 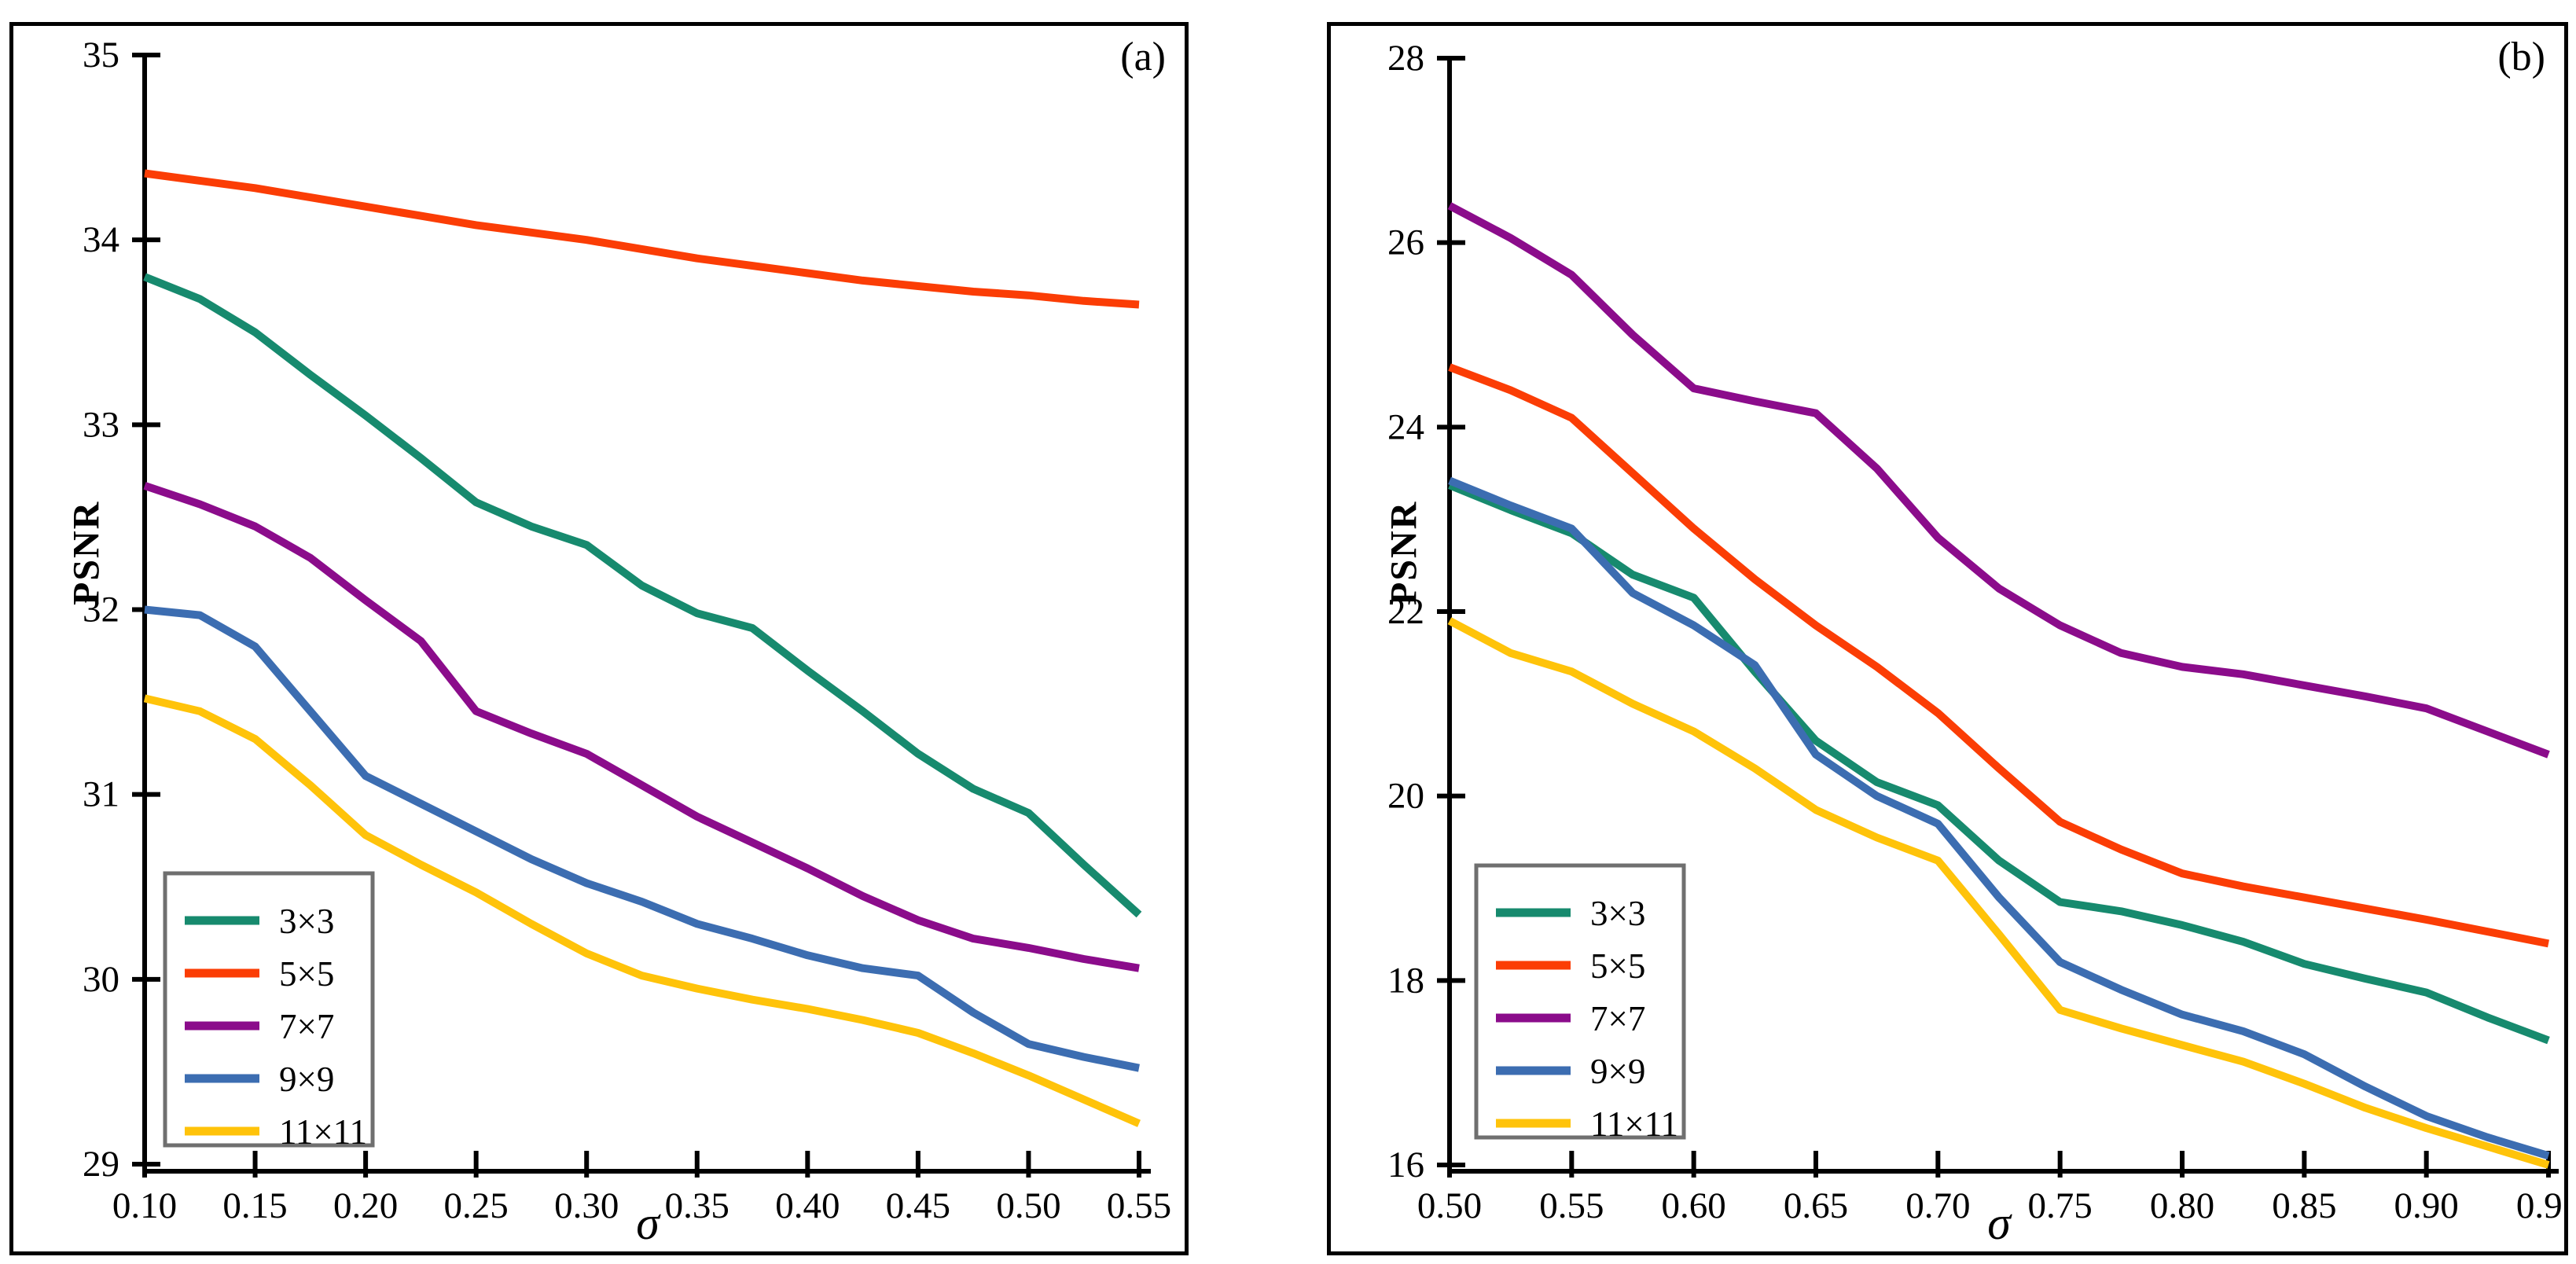 I want to click on panel-a-label: (a), so click(x=1143, y=57).